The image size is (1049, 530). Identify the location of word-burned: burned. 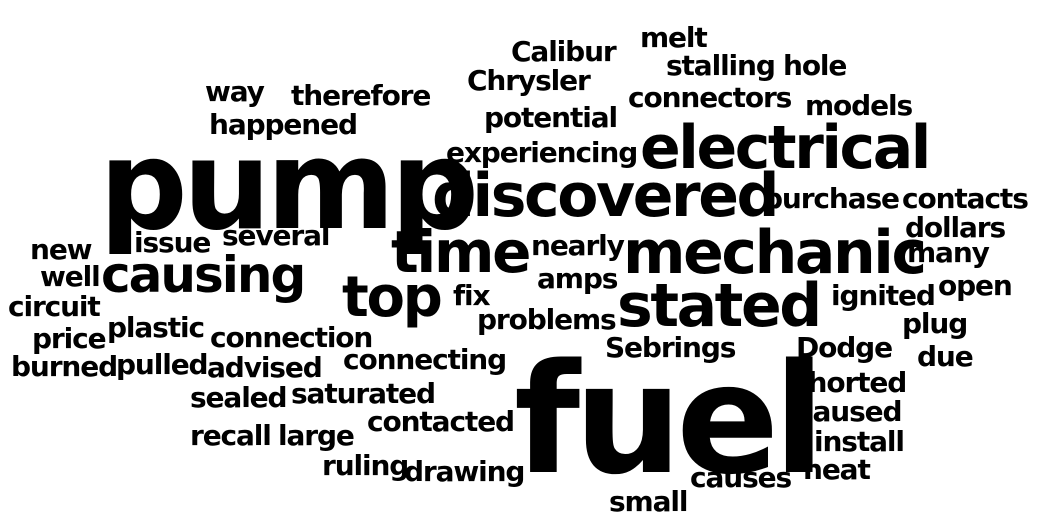
(64, 366).